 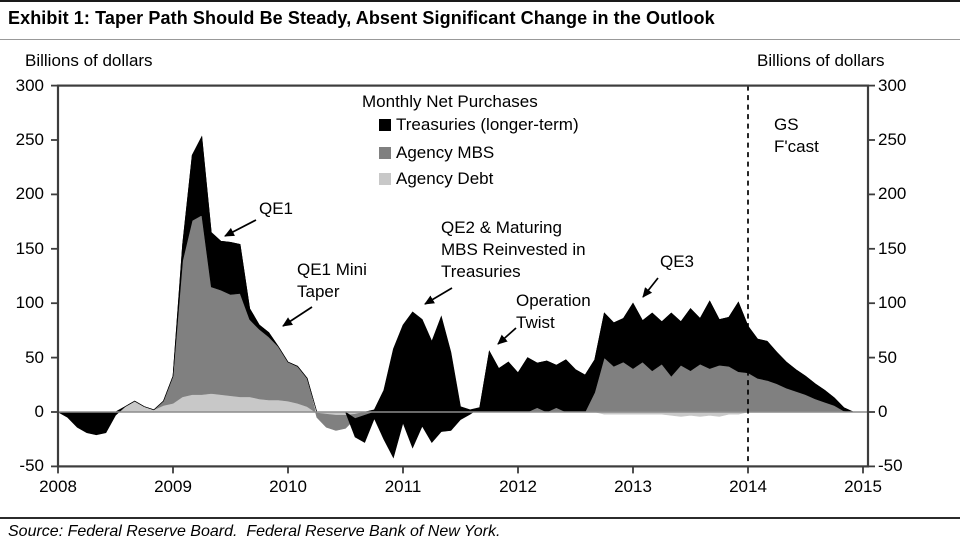 I want to click on legend-label: Agency Debt, so click(x=445, y=178).